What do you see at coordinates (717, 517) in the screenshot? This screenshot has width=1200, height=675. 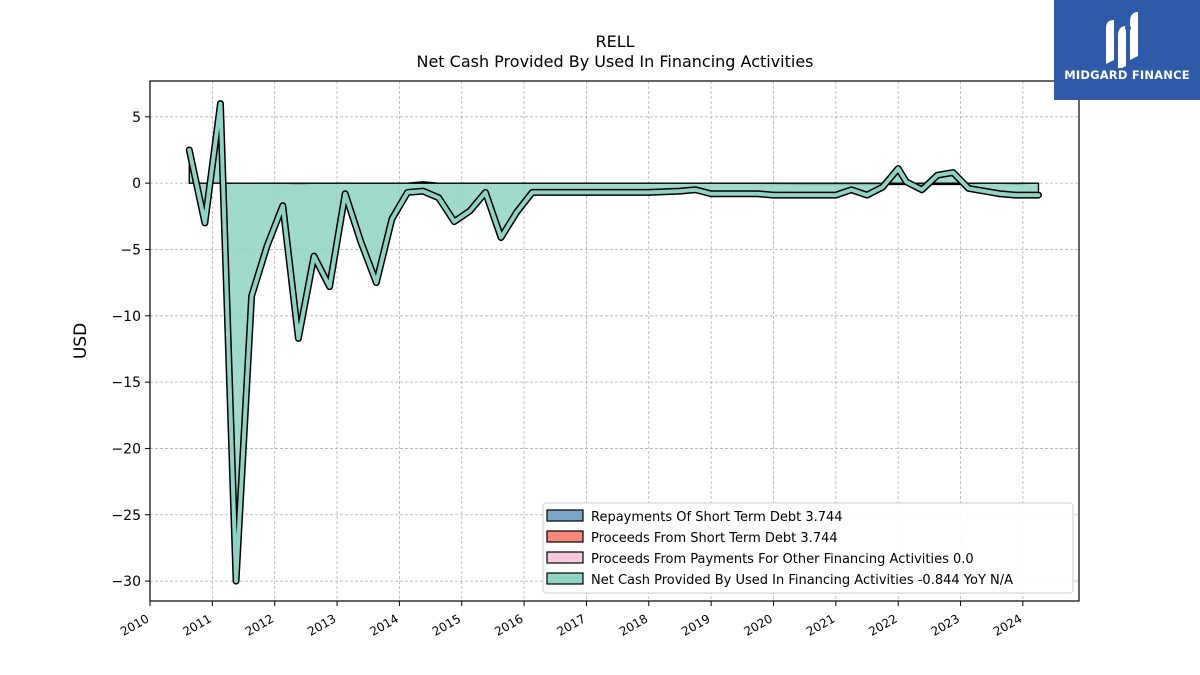 I see `legend-label: Repayments Of Short Term Debt 3.744` at bounding box center [717, 517].